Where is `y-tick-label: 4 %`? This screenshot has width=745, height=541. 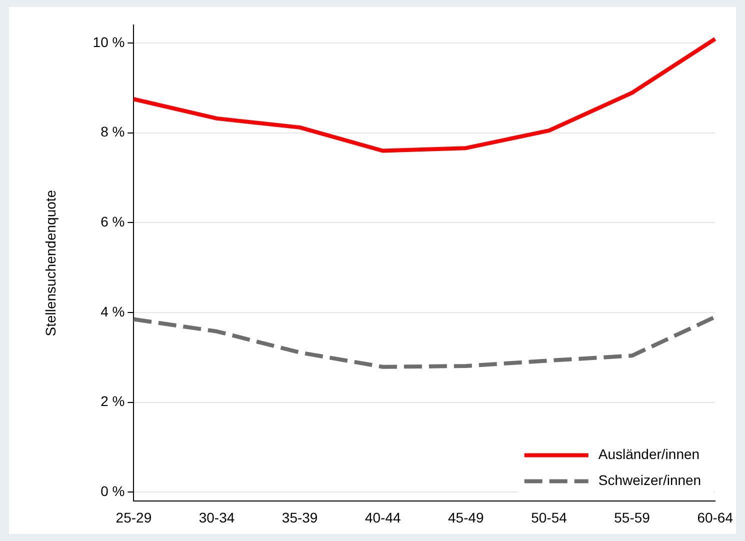 y-tick-label: 4 % is located at coordinates (112, 311).